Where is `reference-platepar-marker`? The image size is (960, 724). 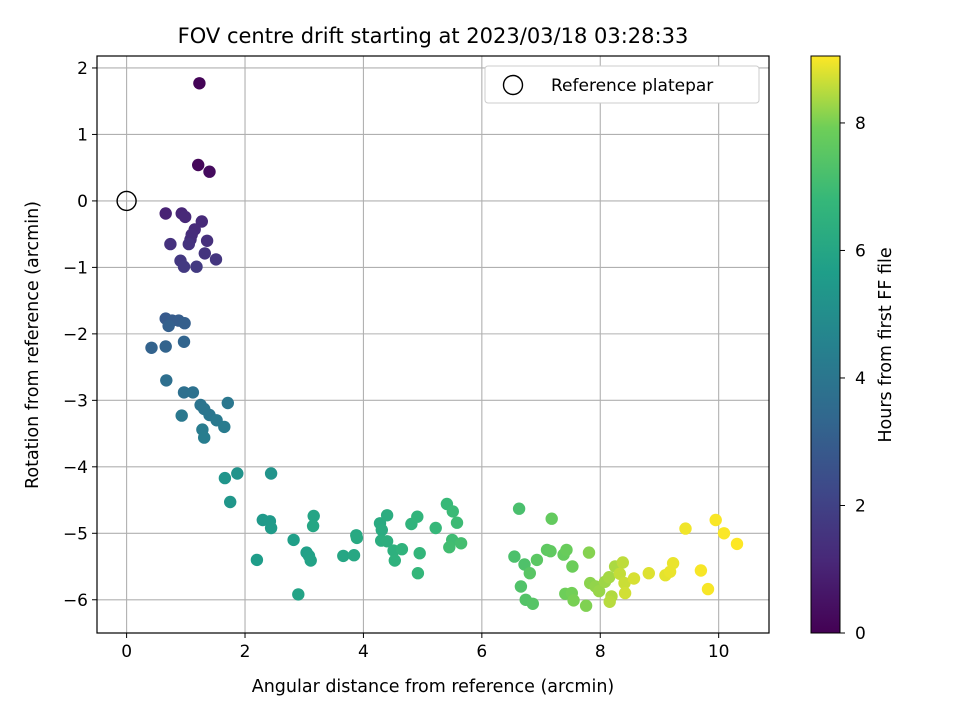
reference-platepar-marker is located at coordinates (126, 201).